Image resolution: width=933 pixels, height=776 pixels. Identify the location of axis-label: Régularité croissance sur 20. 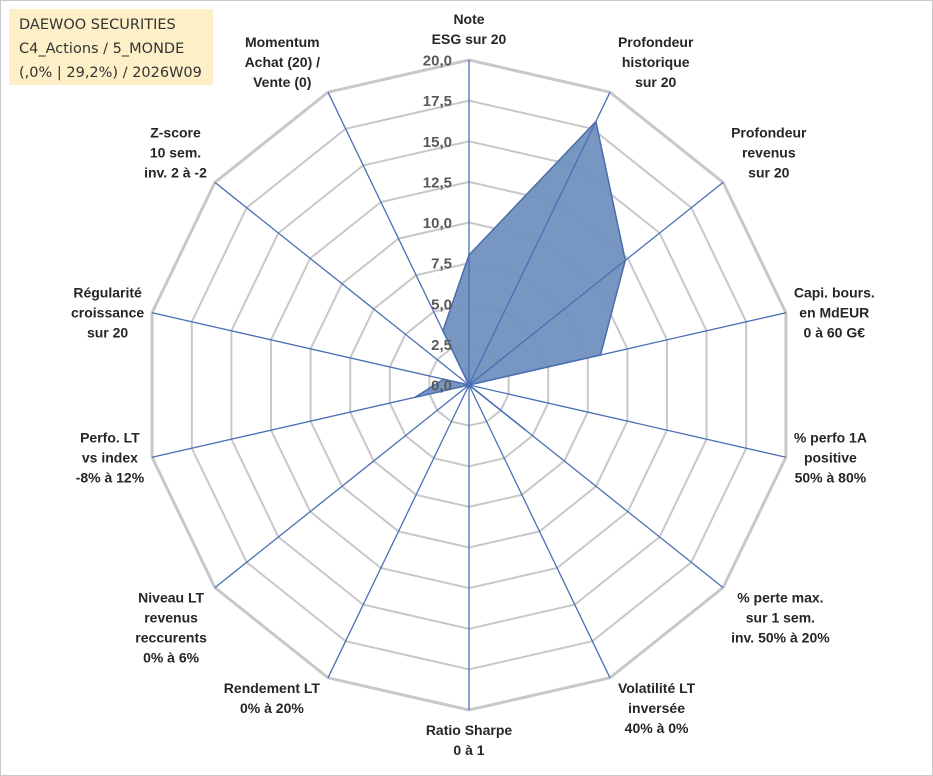
(107, 313).